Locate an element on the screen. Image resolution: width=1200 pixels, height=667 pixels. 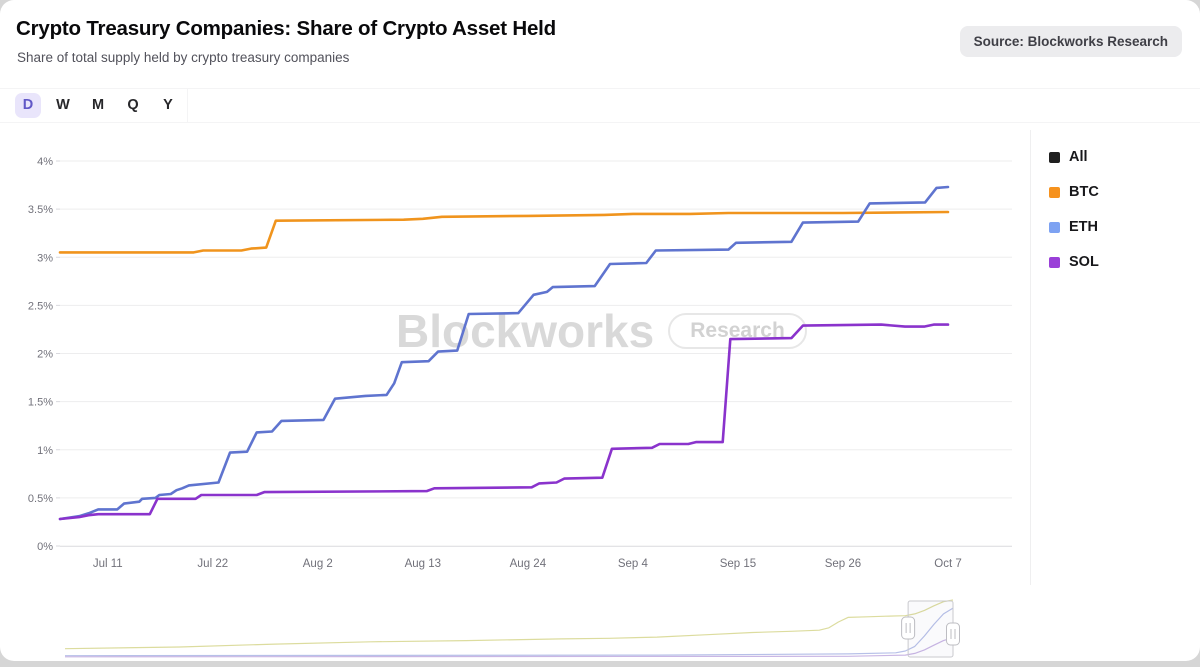
legend-item-all: All is located at coordinates (1123, 157).